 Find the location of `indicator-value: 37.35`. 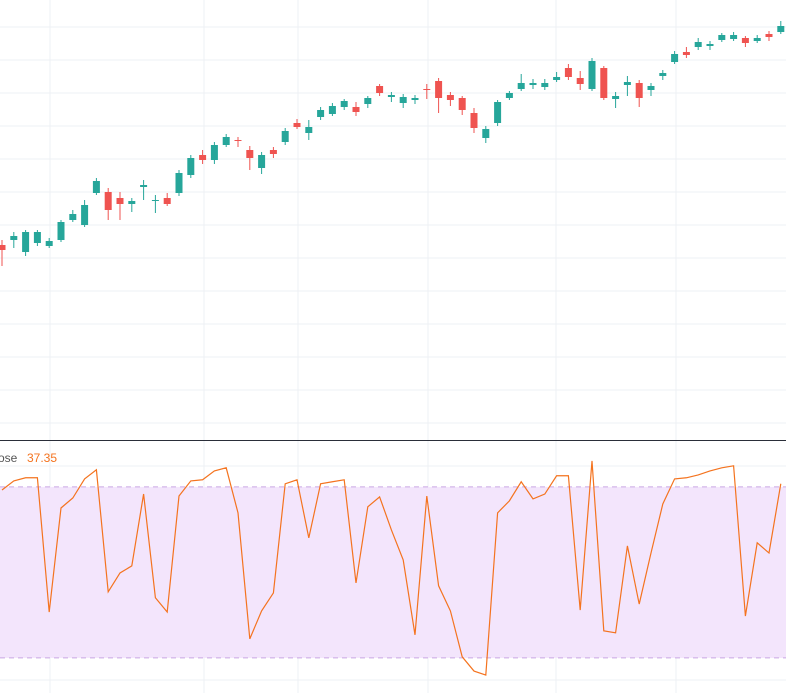

indicator-value: 37.35 is located at coordinates (42, 458).